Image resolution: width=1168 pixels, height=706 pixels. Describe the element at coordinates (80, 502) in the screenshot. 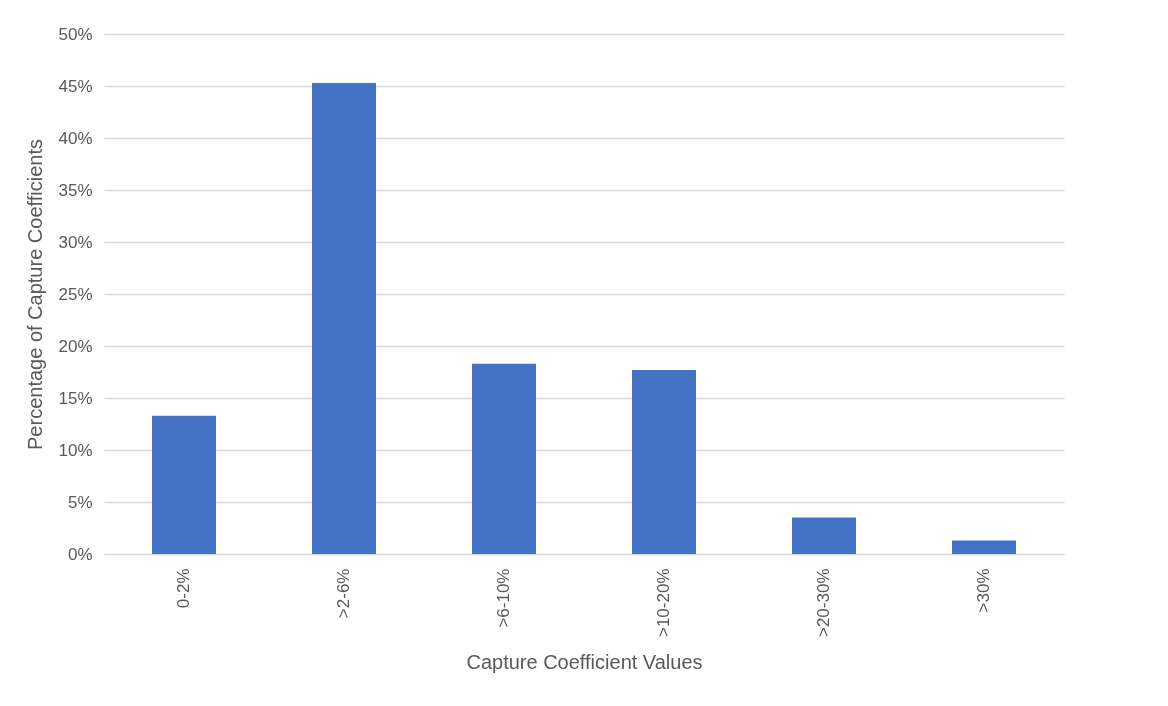

I see `y-tick-label: 5%` at that location.